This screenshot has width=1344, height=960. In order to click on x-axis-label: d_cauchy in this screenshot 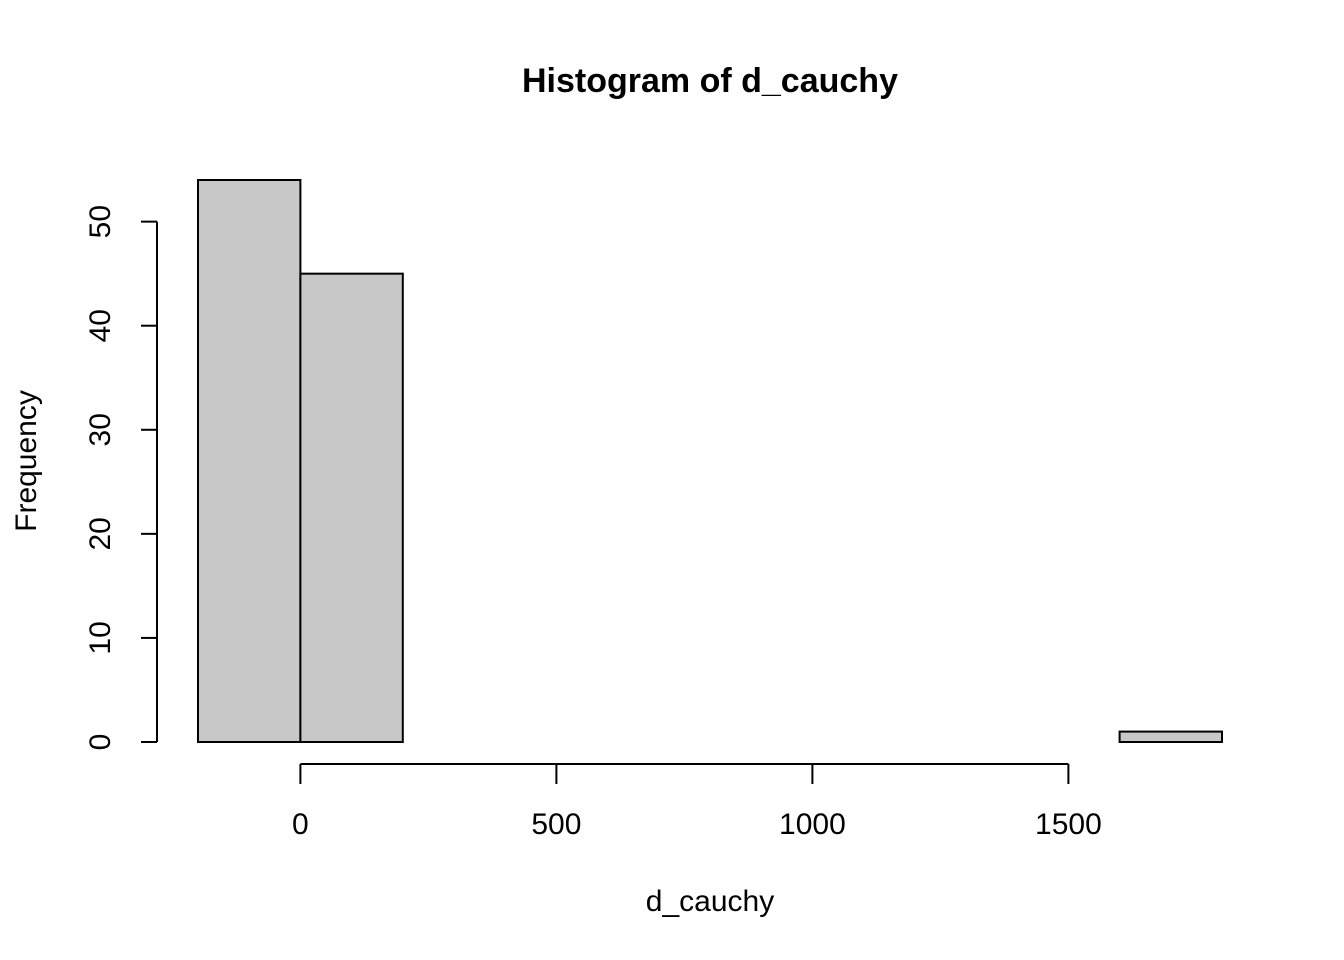, I will do `click(710, 901)`.